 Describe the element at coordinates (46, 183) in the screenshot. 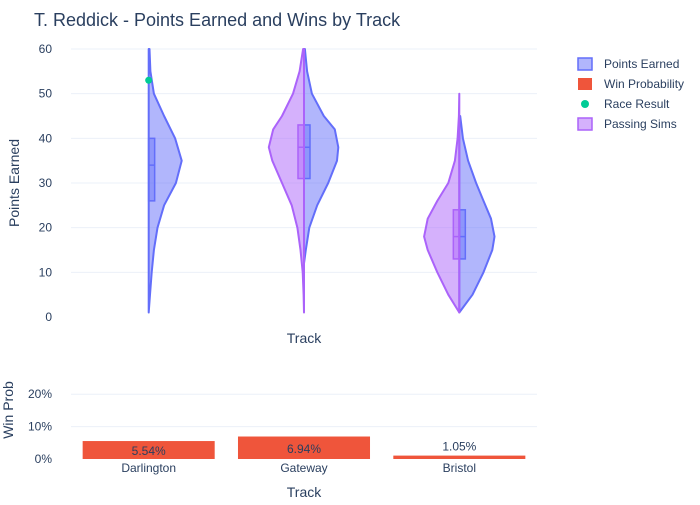

I see `top-y-tick-label: 30` at that location.